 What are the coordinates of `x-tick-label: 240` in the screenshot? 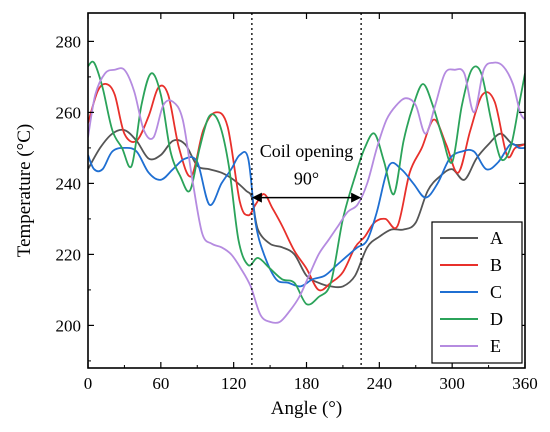 It's located at (380, 383).